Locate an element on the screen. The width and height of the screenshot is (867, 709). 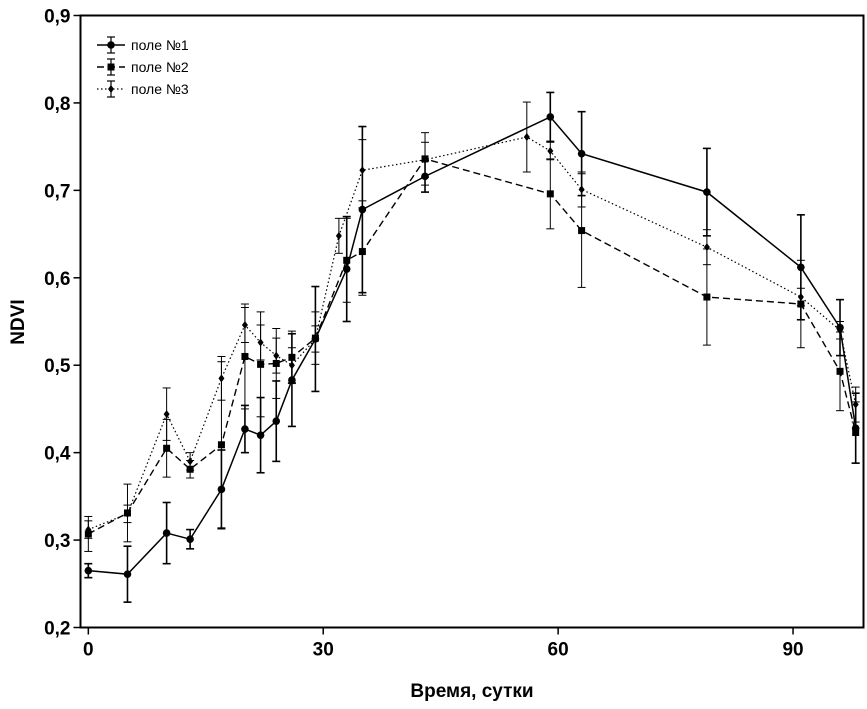
y-tick-label: 0,7 is located at coordinates (57, 191).